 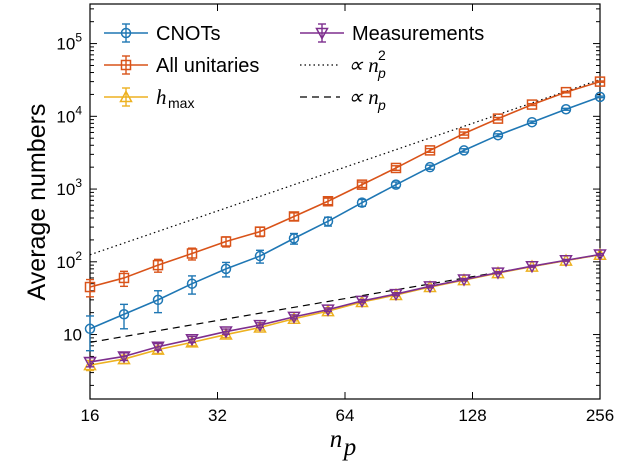 I want to click on legend-entry: CNOTs, so click(x=162, y=34).